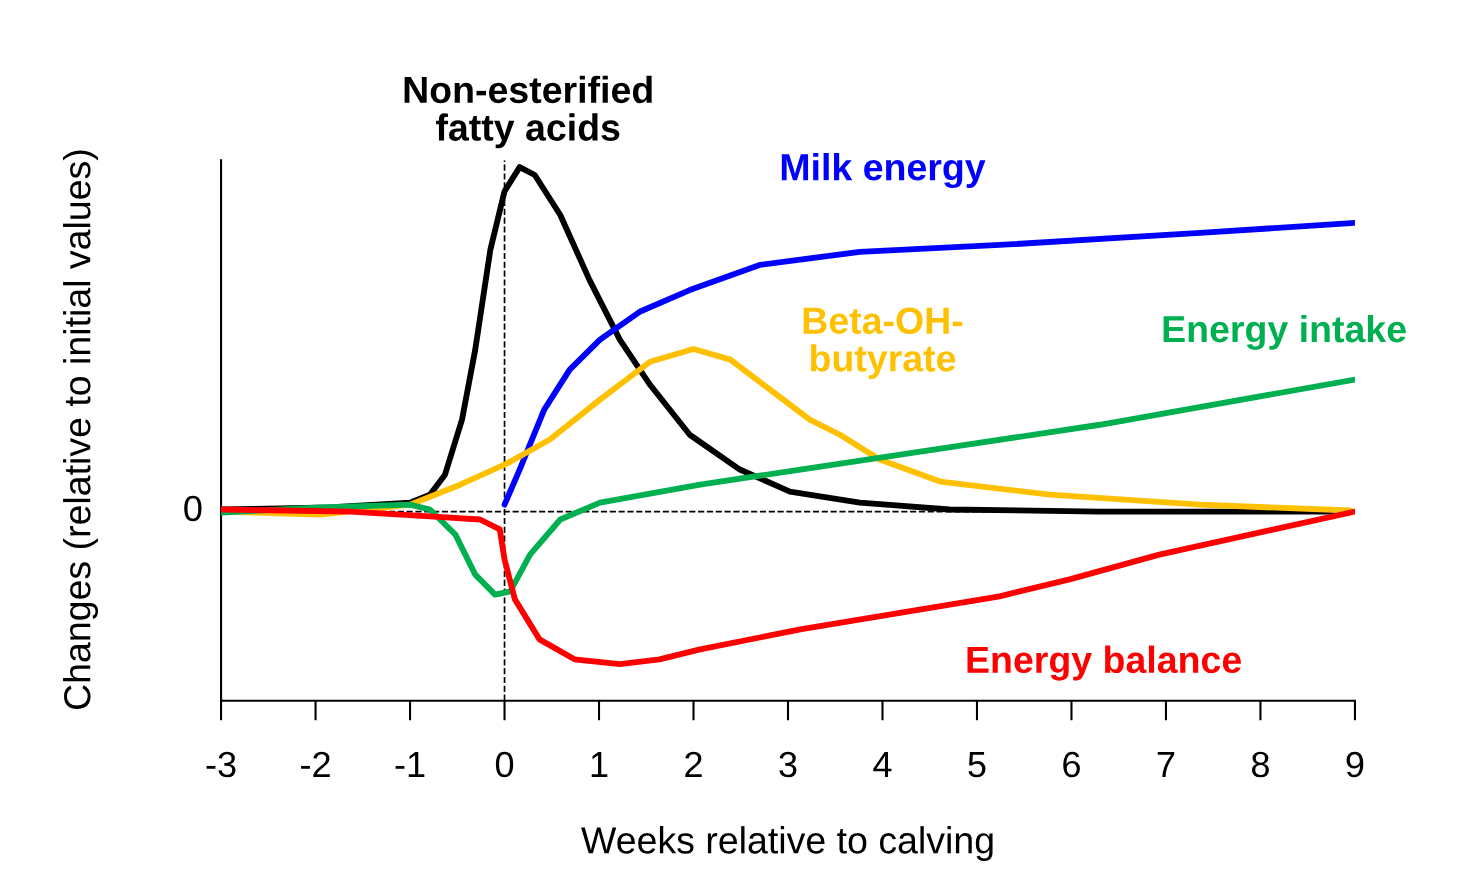 The image size is (1464, 895). What do you see at coordinates (221, 764) in the screenshot?
I see `x-tick-label: -3` at bounding box center [221, 764].